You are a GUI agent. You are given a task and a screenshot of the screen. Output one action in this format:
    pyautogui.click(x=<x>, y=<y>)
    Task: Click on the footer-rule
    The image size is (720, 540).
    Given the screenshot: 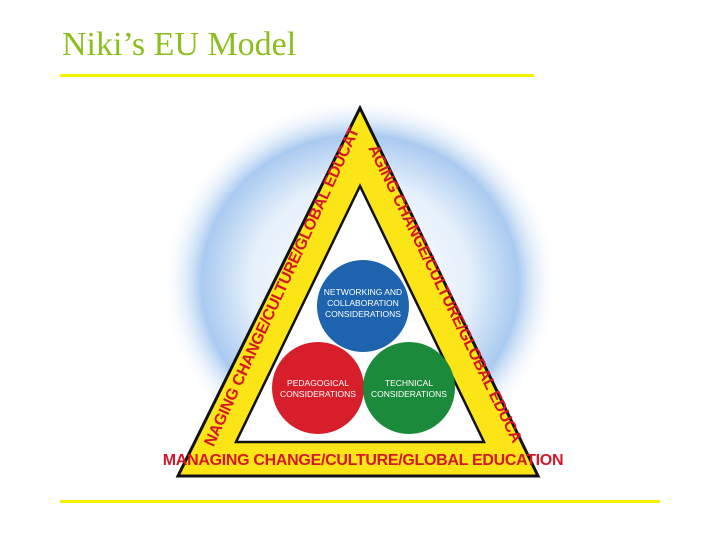 What is the action you would take?
    pyautogui.click(x=360, y=501)
    